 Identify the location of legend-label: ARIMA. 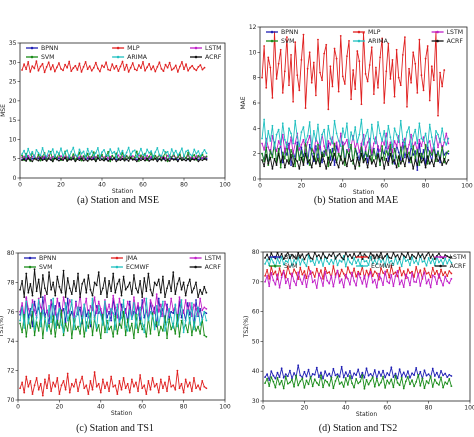
(137, 57).